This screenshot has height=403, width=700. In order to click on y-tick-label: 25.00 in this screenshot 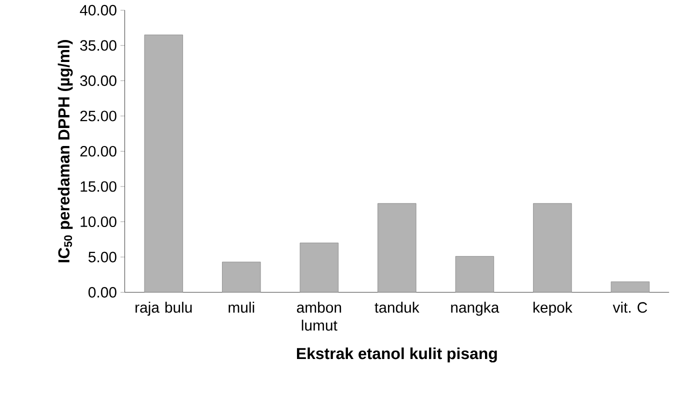, I will do `click(98, 116)`.